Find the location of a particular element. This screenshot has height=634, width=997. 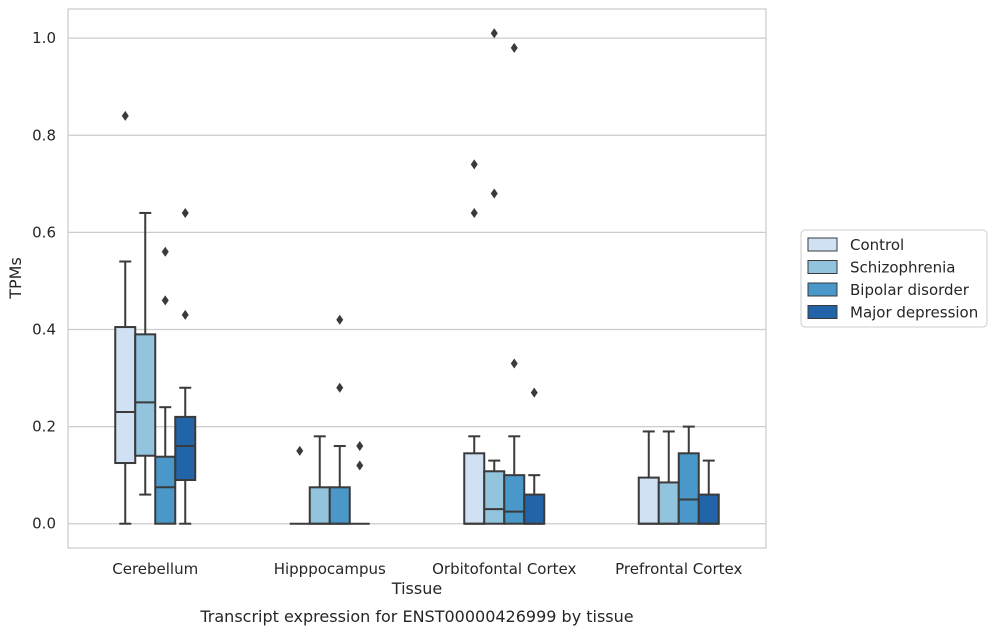

y-tick-label: 0.6 is located at coordinates (44, 232).